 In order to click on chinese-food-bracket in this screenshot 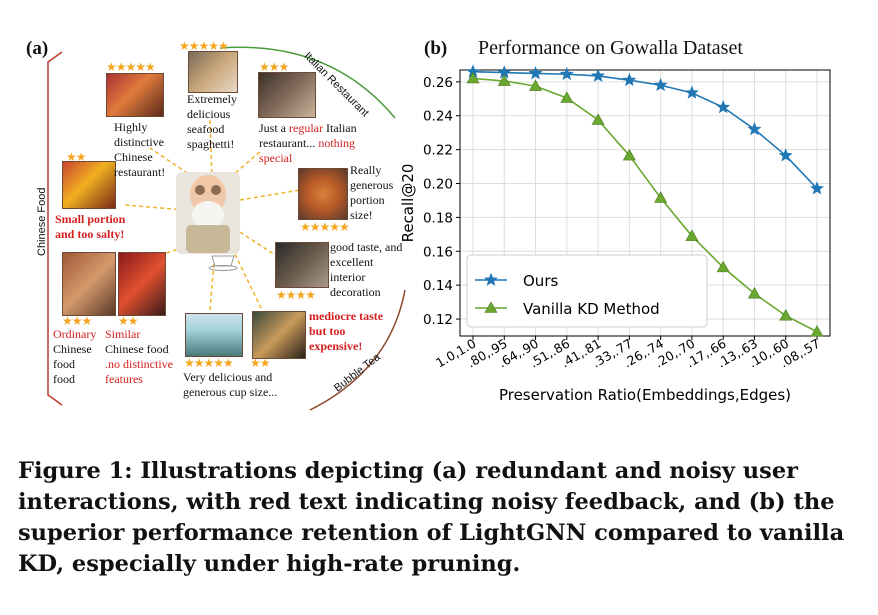, I will do `click(55, 228)`.